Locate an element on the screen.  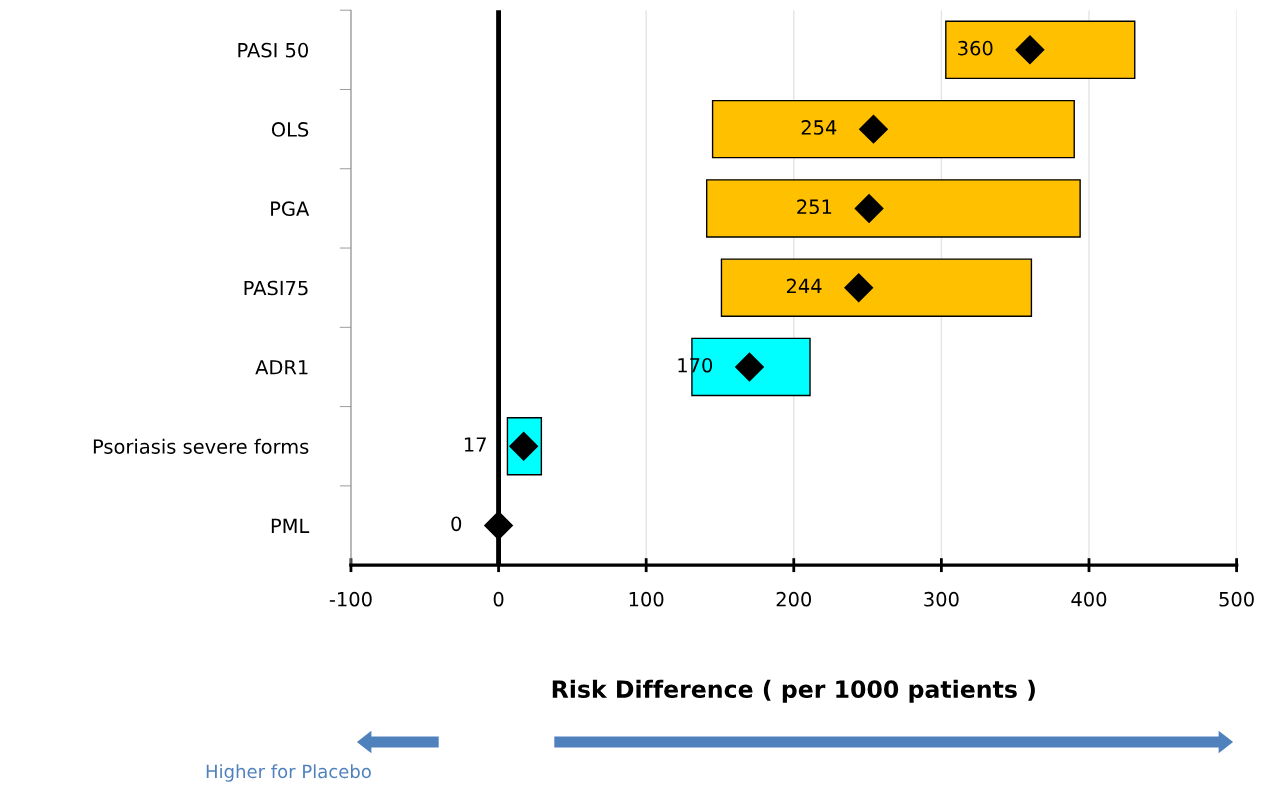
x-tick-label: 300 is located at coordinates (941, 599).